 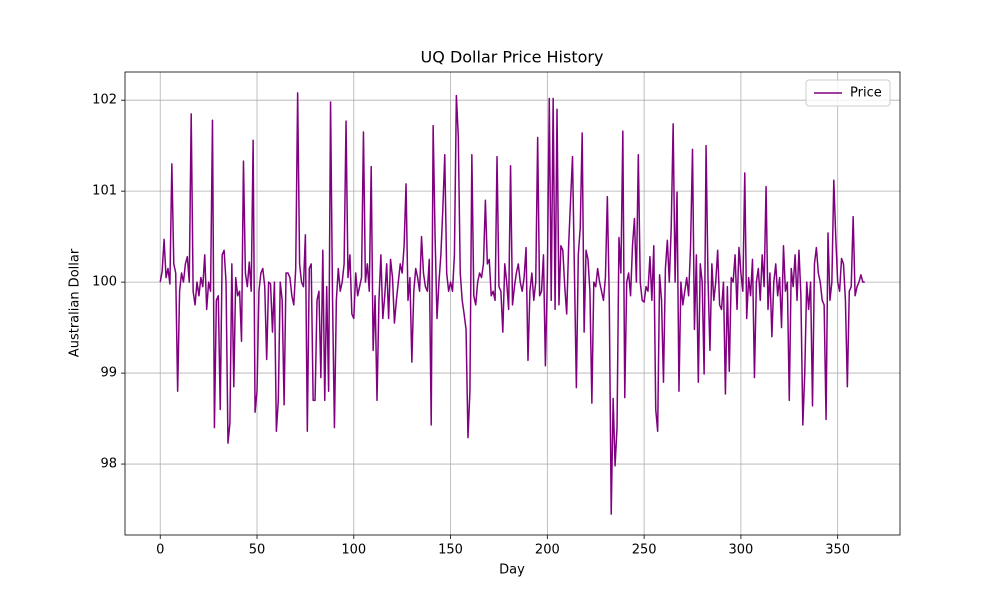 What do you see at coordinates (160, 550) in the screenshot?
I see `x-tick-label: 0` at bounding box center [160, 550].